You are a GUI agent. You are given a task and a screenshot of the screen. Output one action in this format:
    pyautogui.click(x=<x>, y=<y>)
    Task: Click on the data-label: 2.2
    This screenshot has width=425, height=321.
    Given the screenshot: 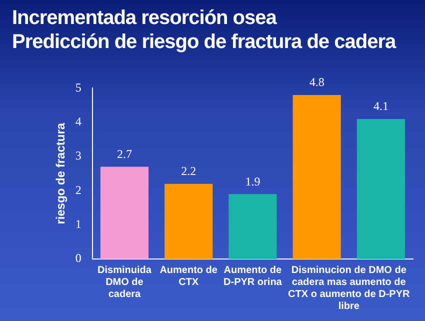 What is the action you would take?
    pyautogui.click(x=188, y=171)
    